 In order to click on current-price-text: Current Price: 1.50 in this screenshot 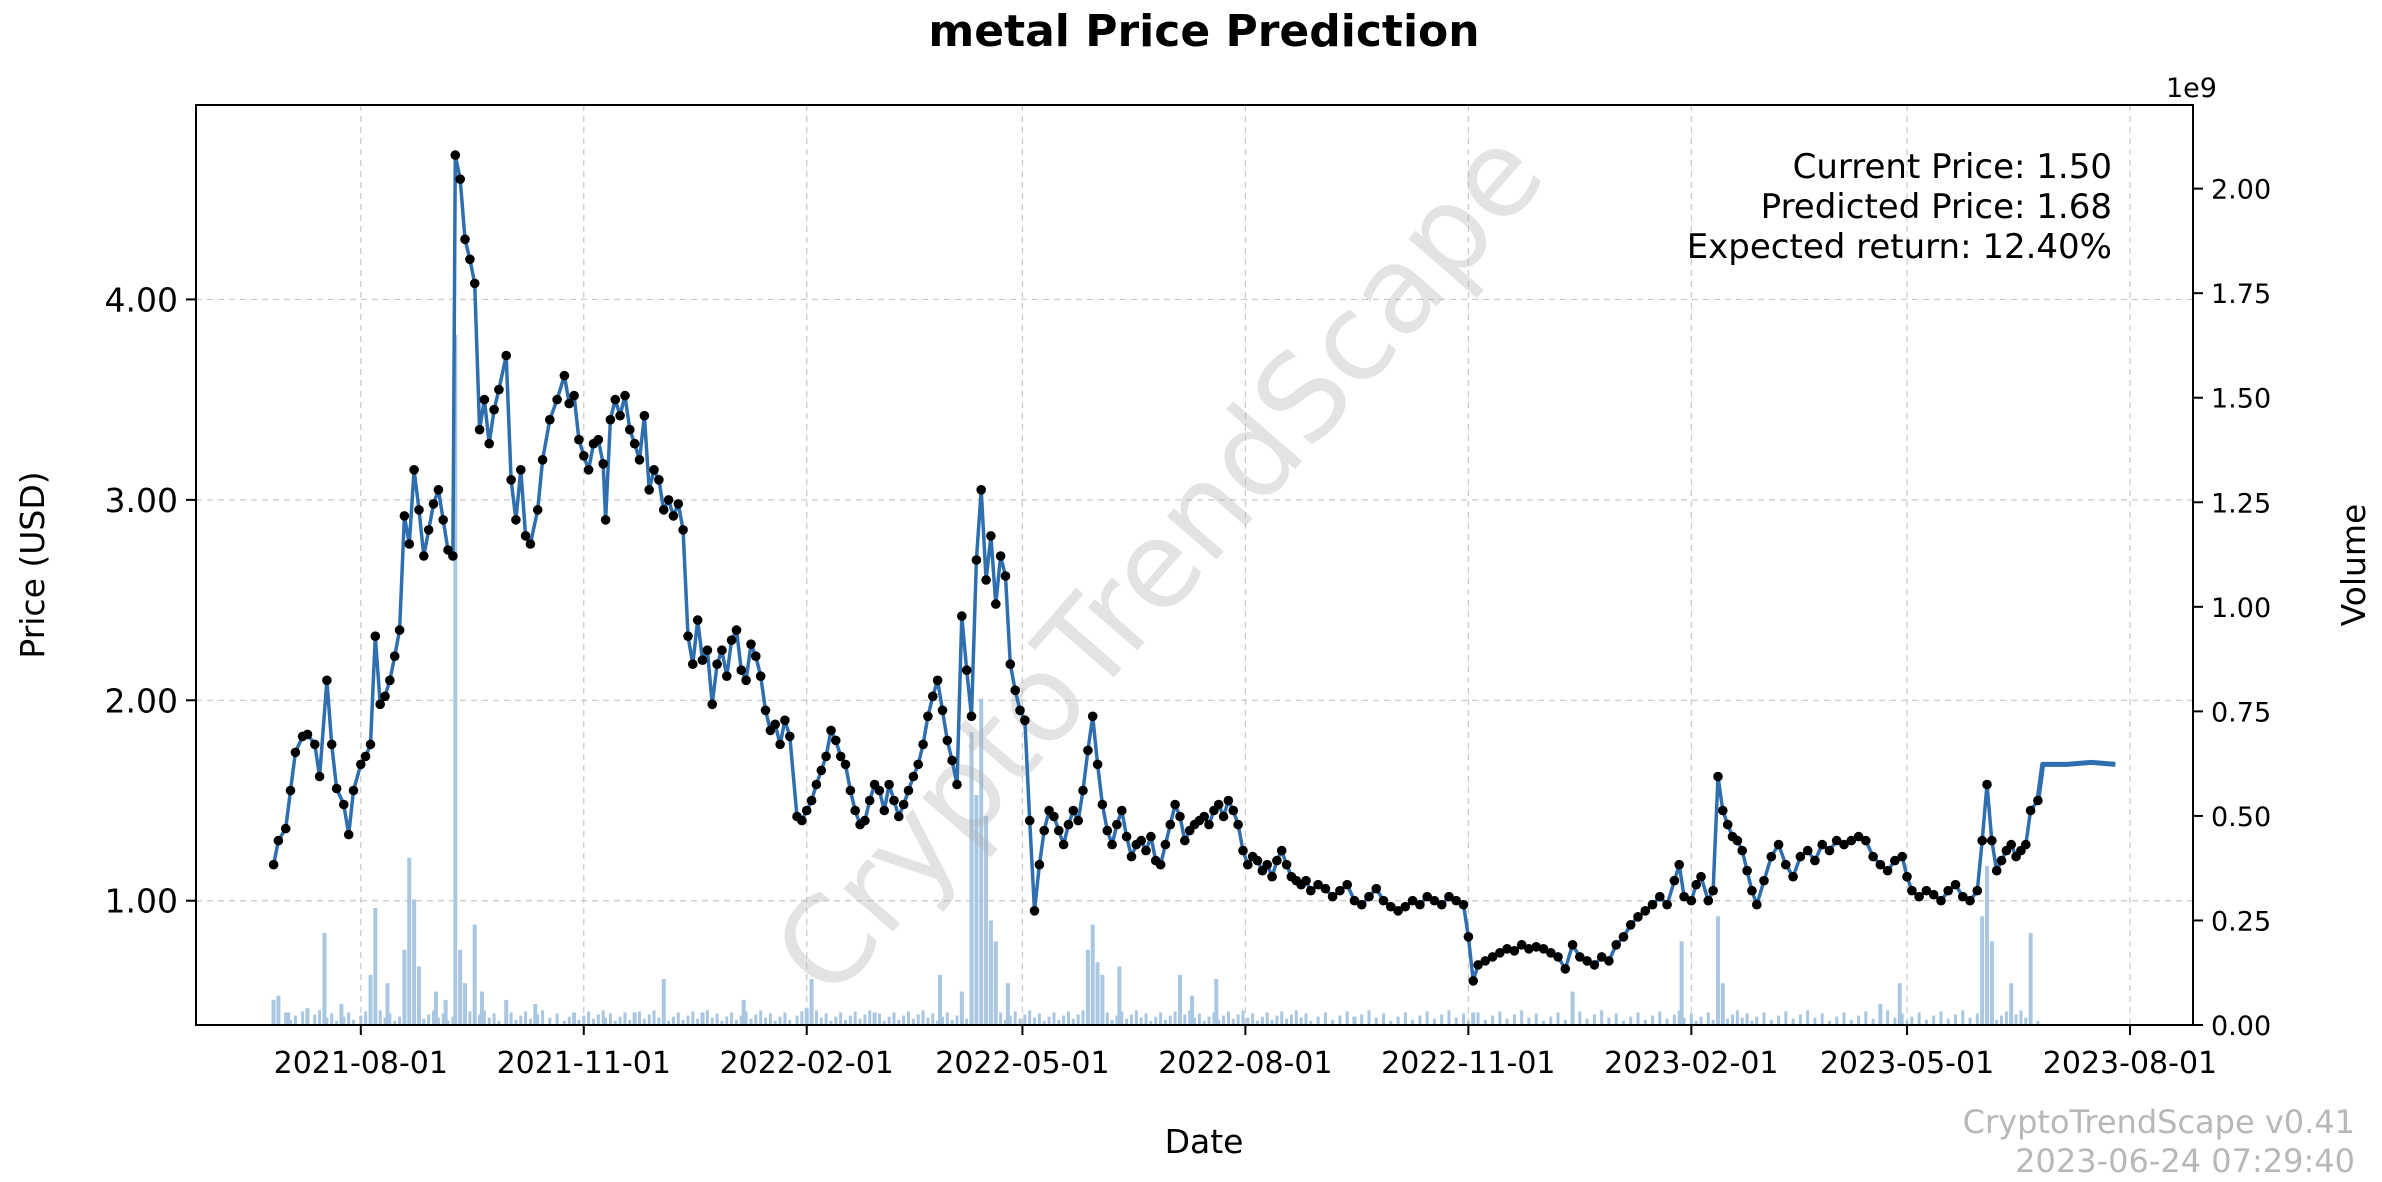, I will do `click(1952, 167)`.